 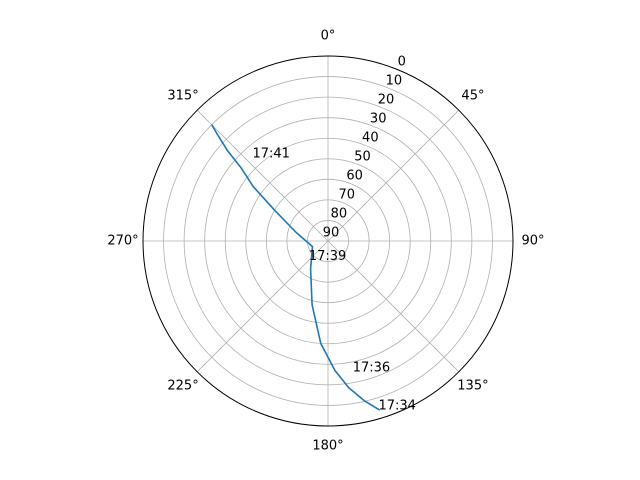 I want to click on radial-tick-label: 0, so click(x=402, y=62).